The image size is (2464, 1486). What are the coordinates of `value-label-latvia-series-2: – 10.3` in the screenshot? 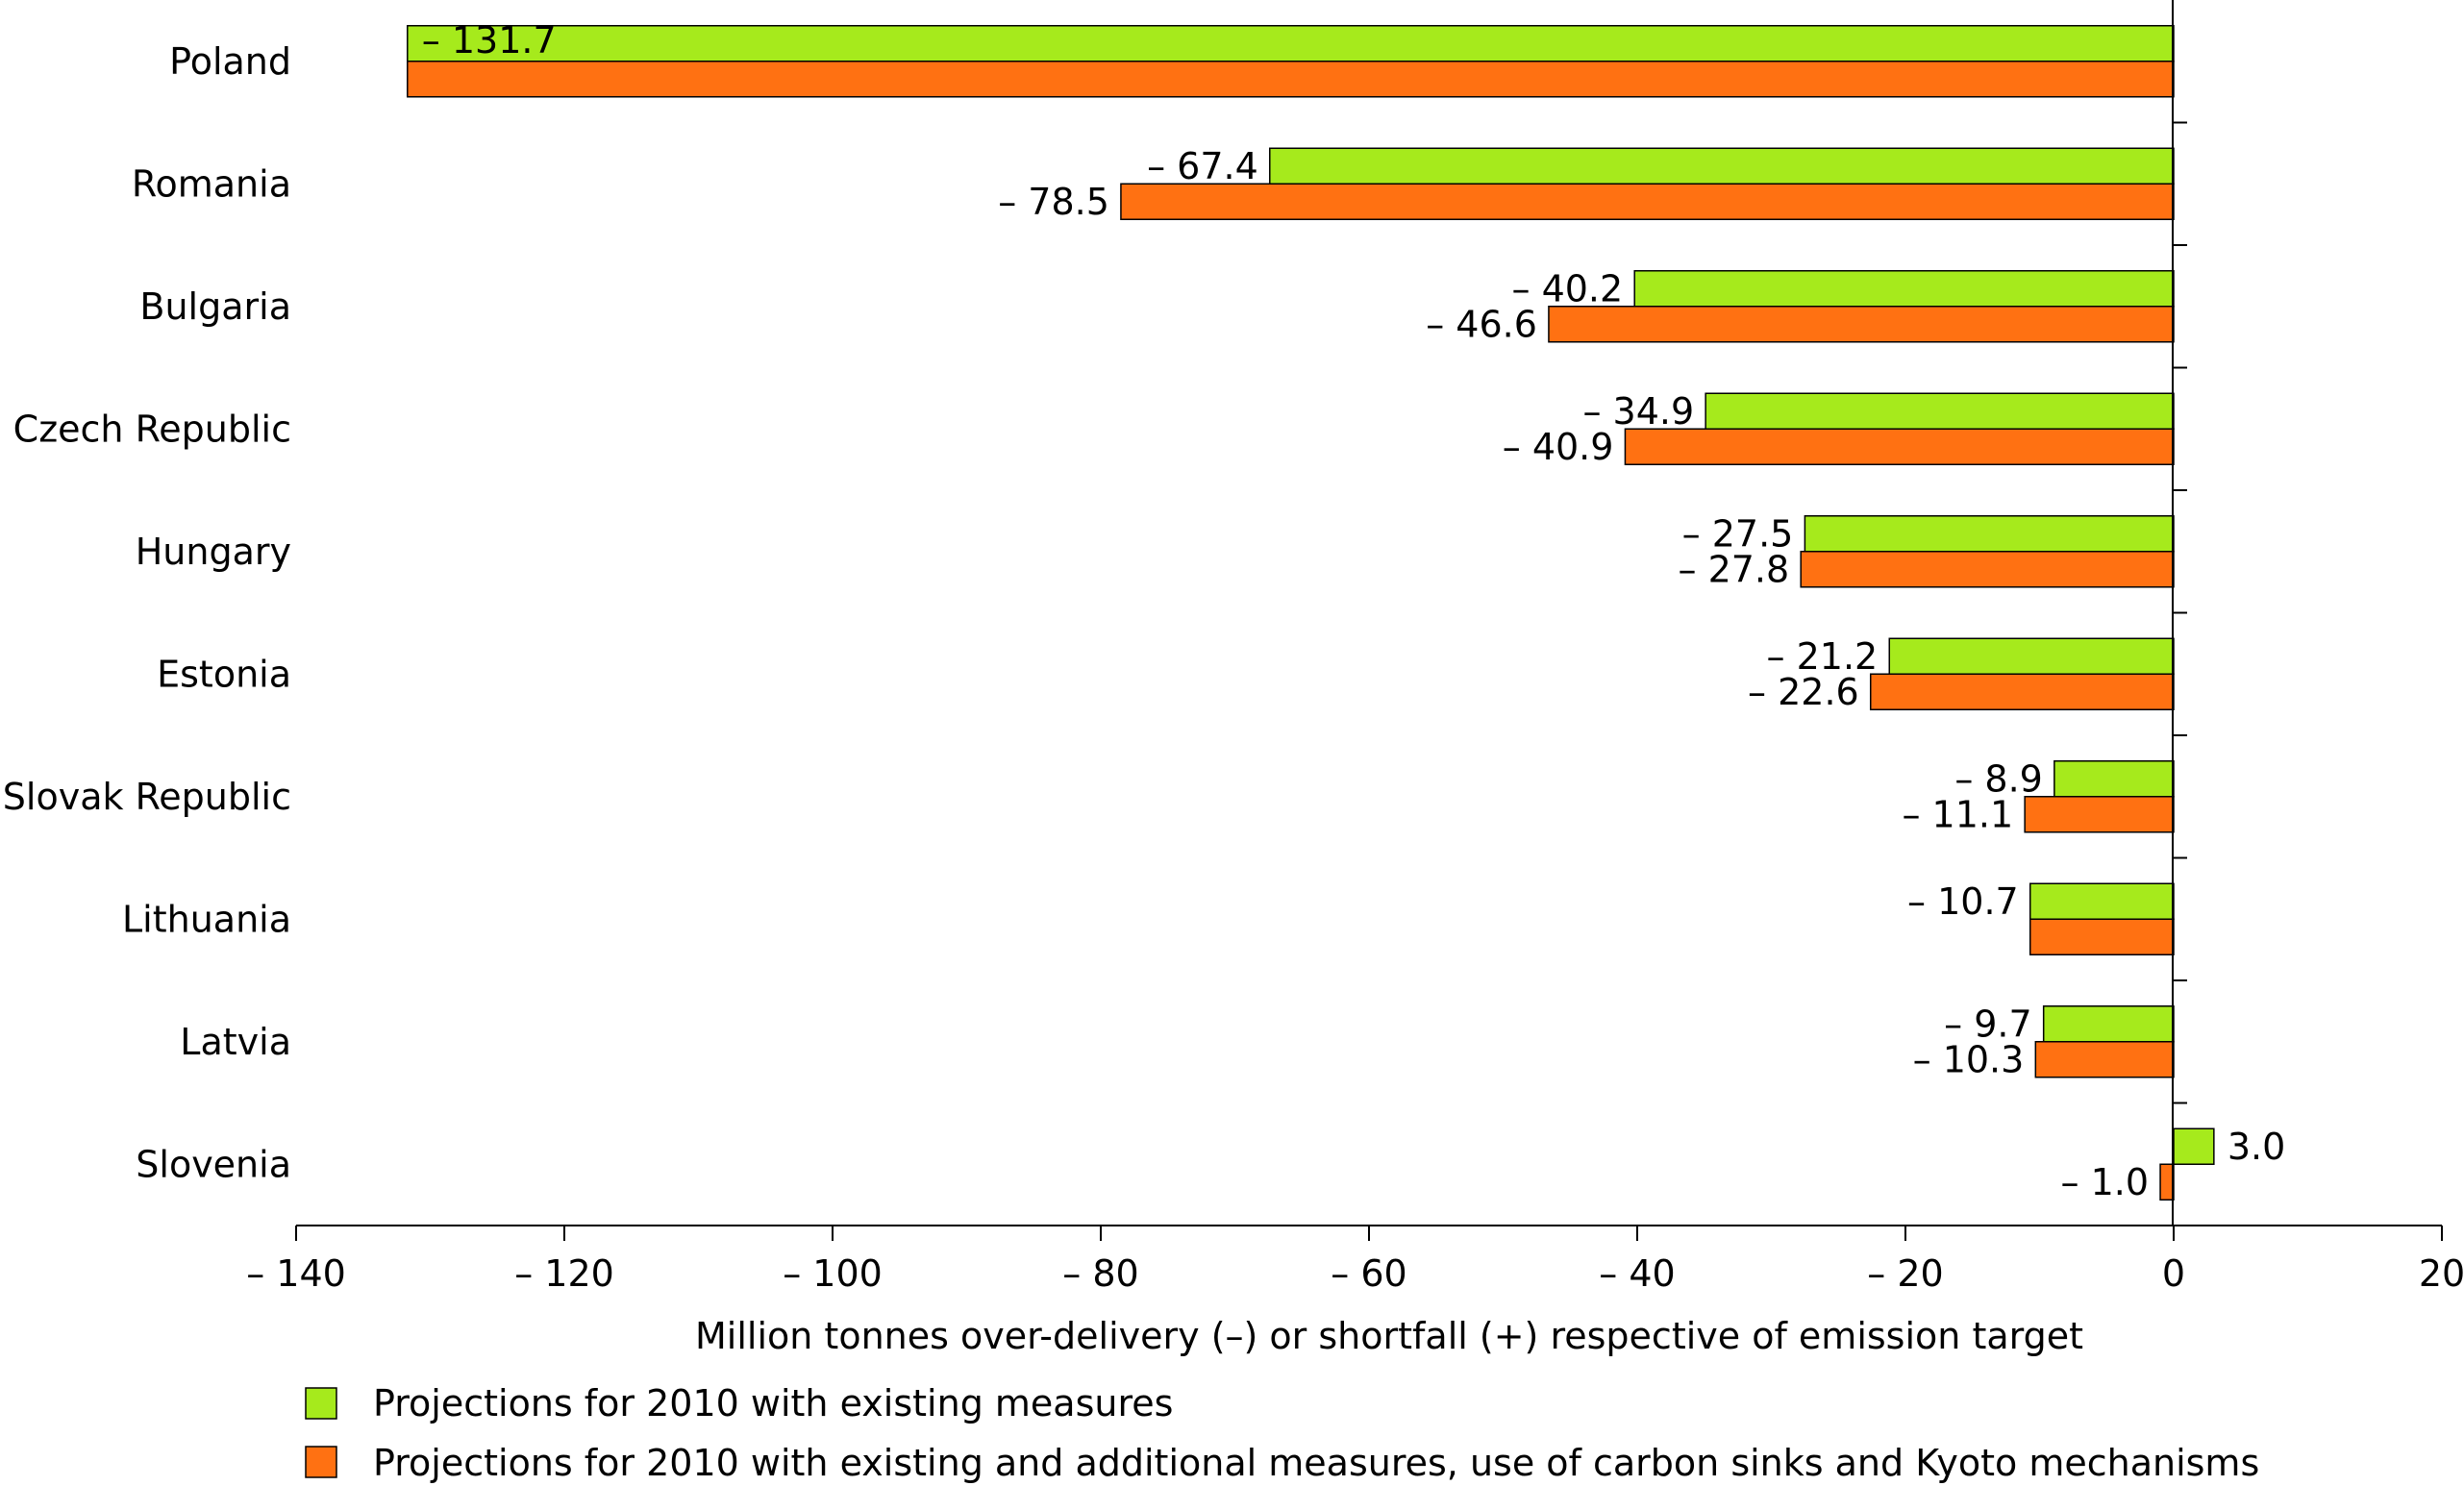 It's located at (1969, 1059).